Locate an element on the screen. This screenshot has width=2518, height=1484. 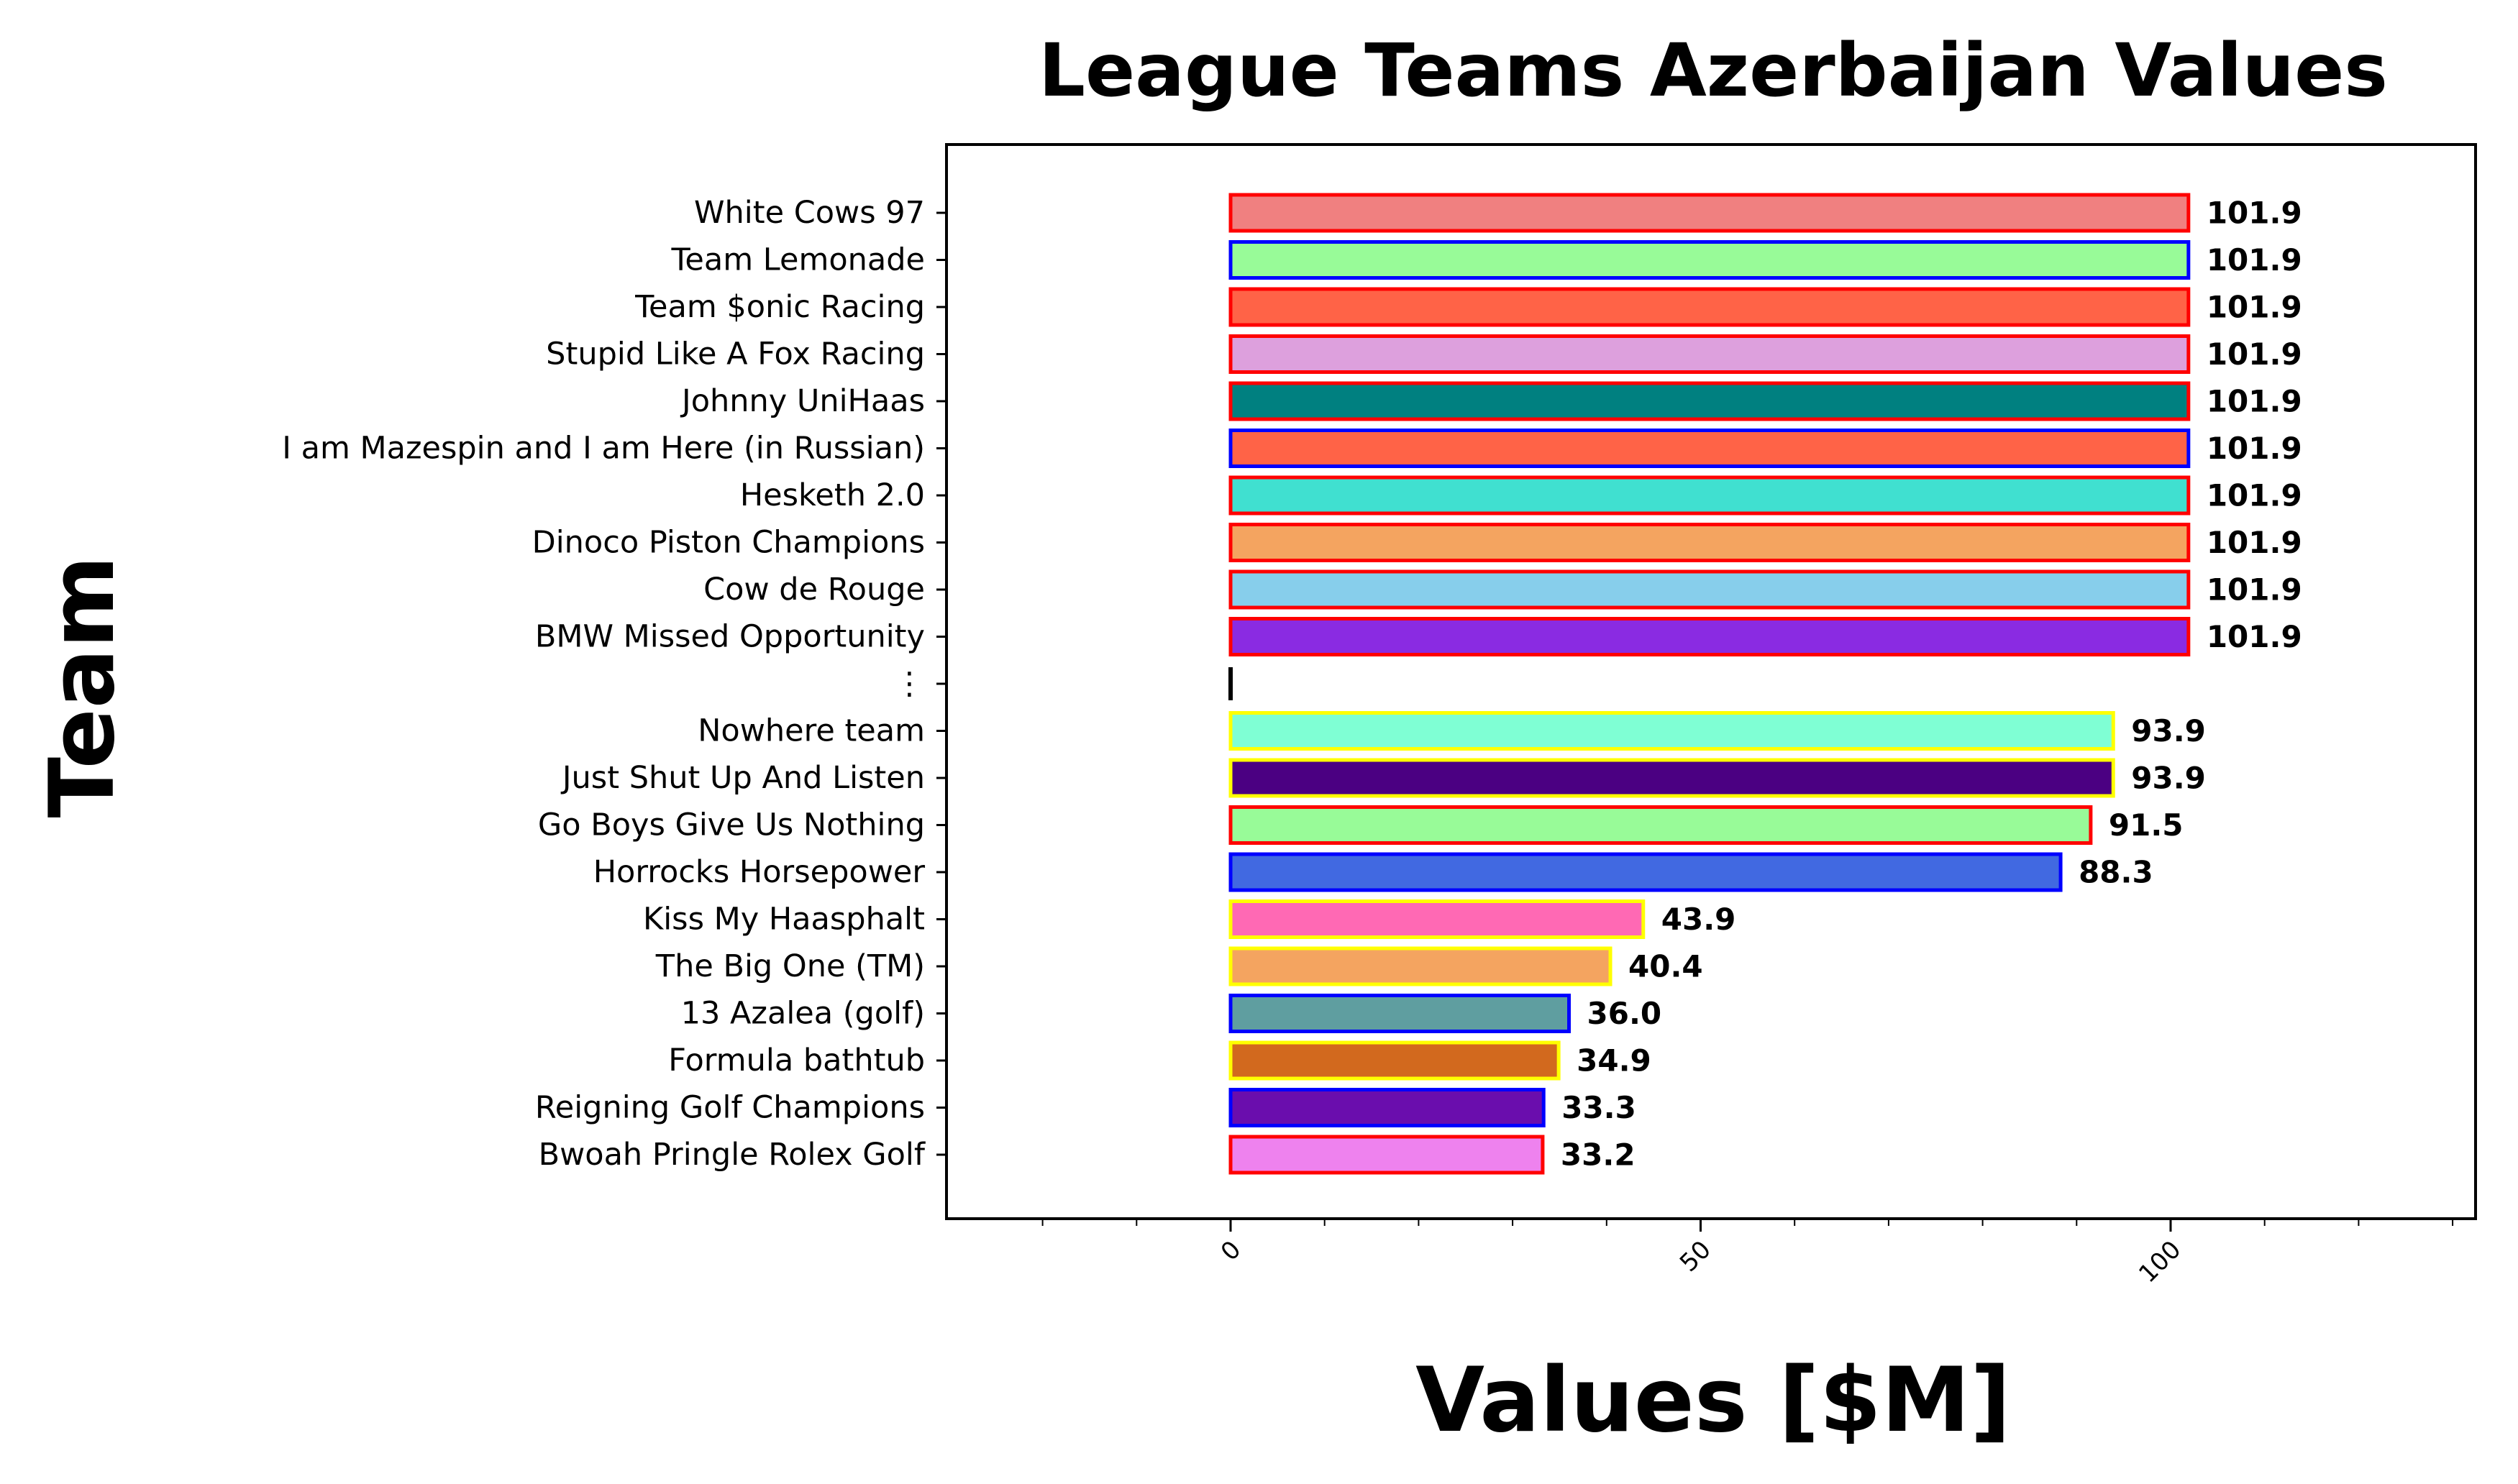
y-tick-label: Bwoah Pringle Rolex Golf is located at coordinates (733, 1155).